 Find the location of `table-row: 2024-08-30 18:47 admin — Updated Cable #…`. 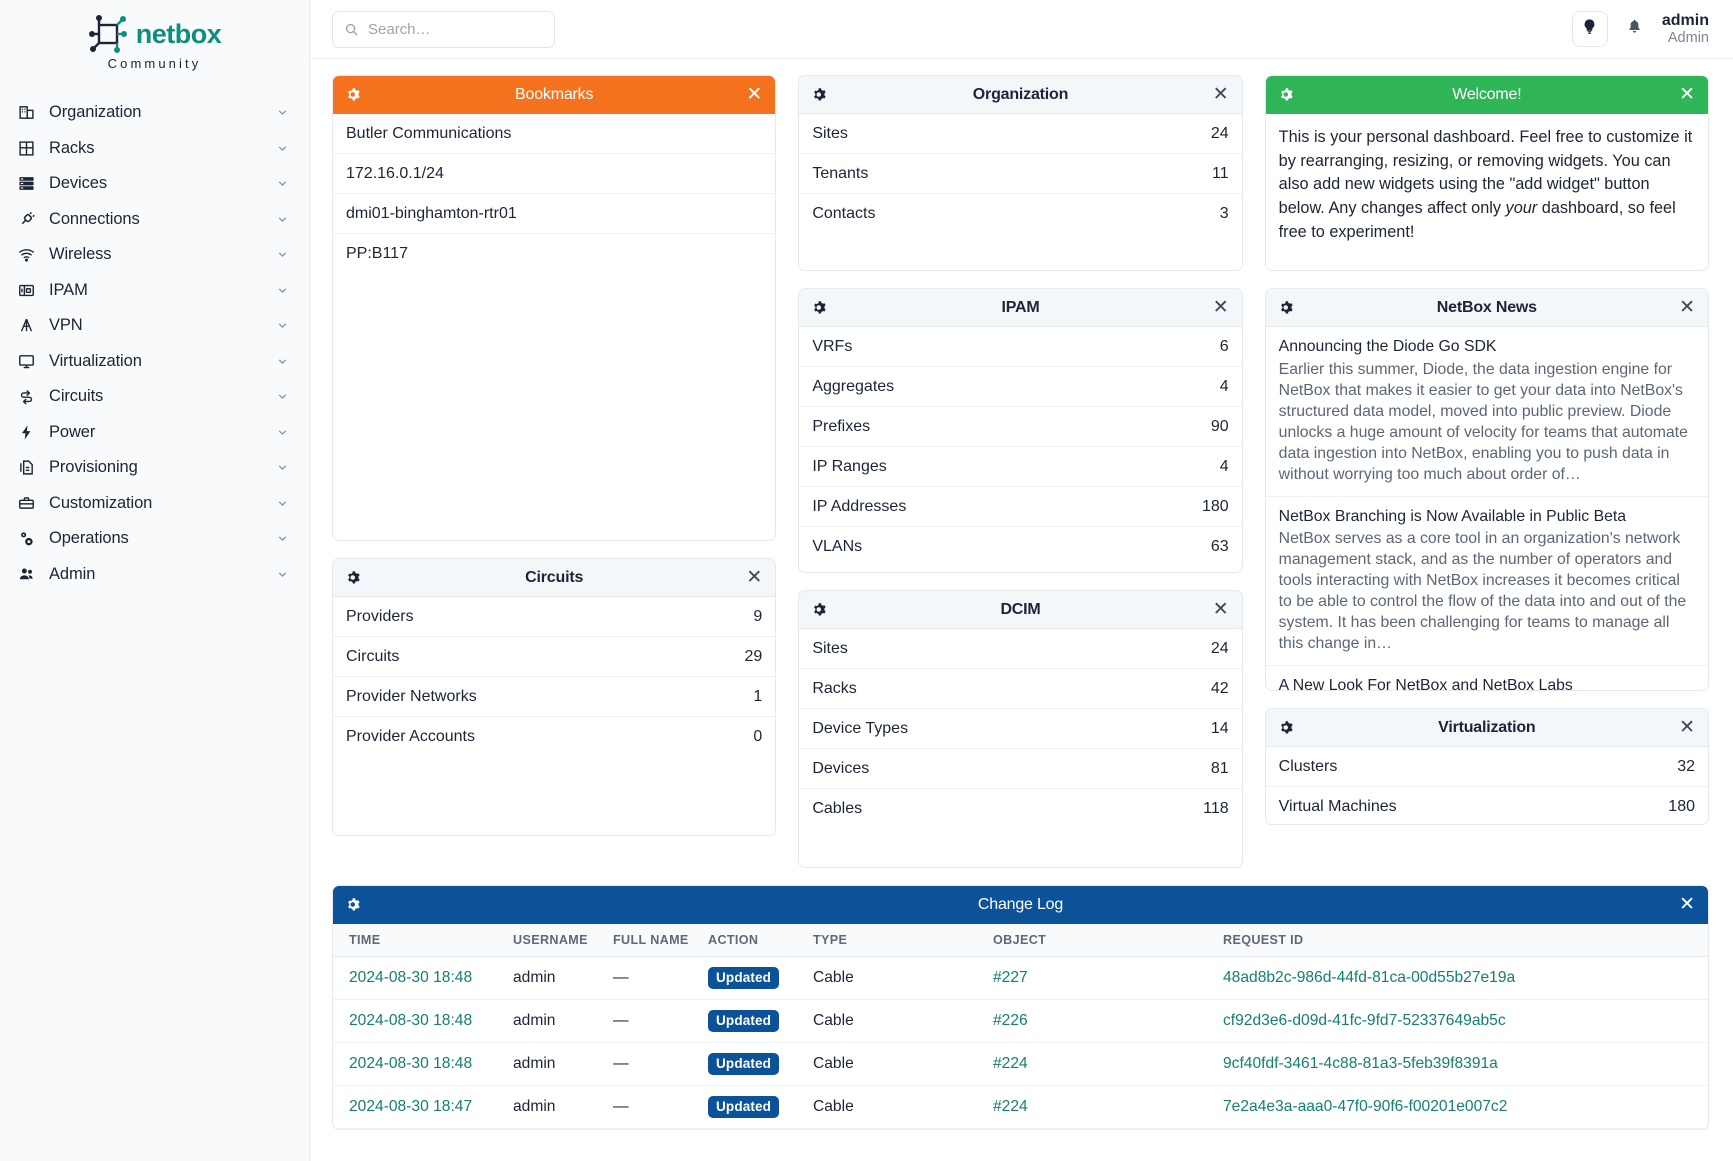

table-row: 2024-08-30 18:47 admin — Updated Cable #… is located at coordinates (1020, 1107).